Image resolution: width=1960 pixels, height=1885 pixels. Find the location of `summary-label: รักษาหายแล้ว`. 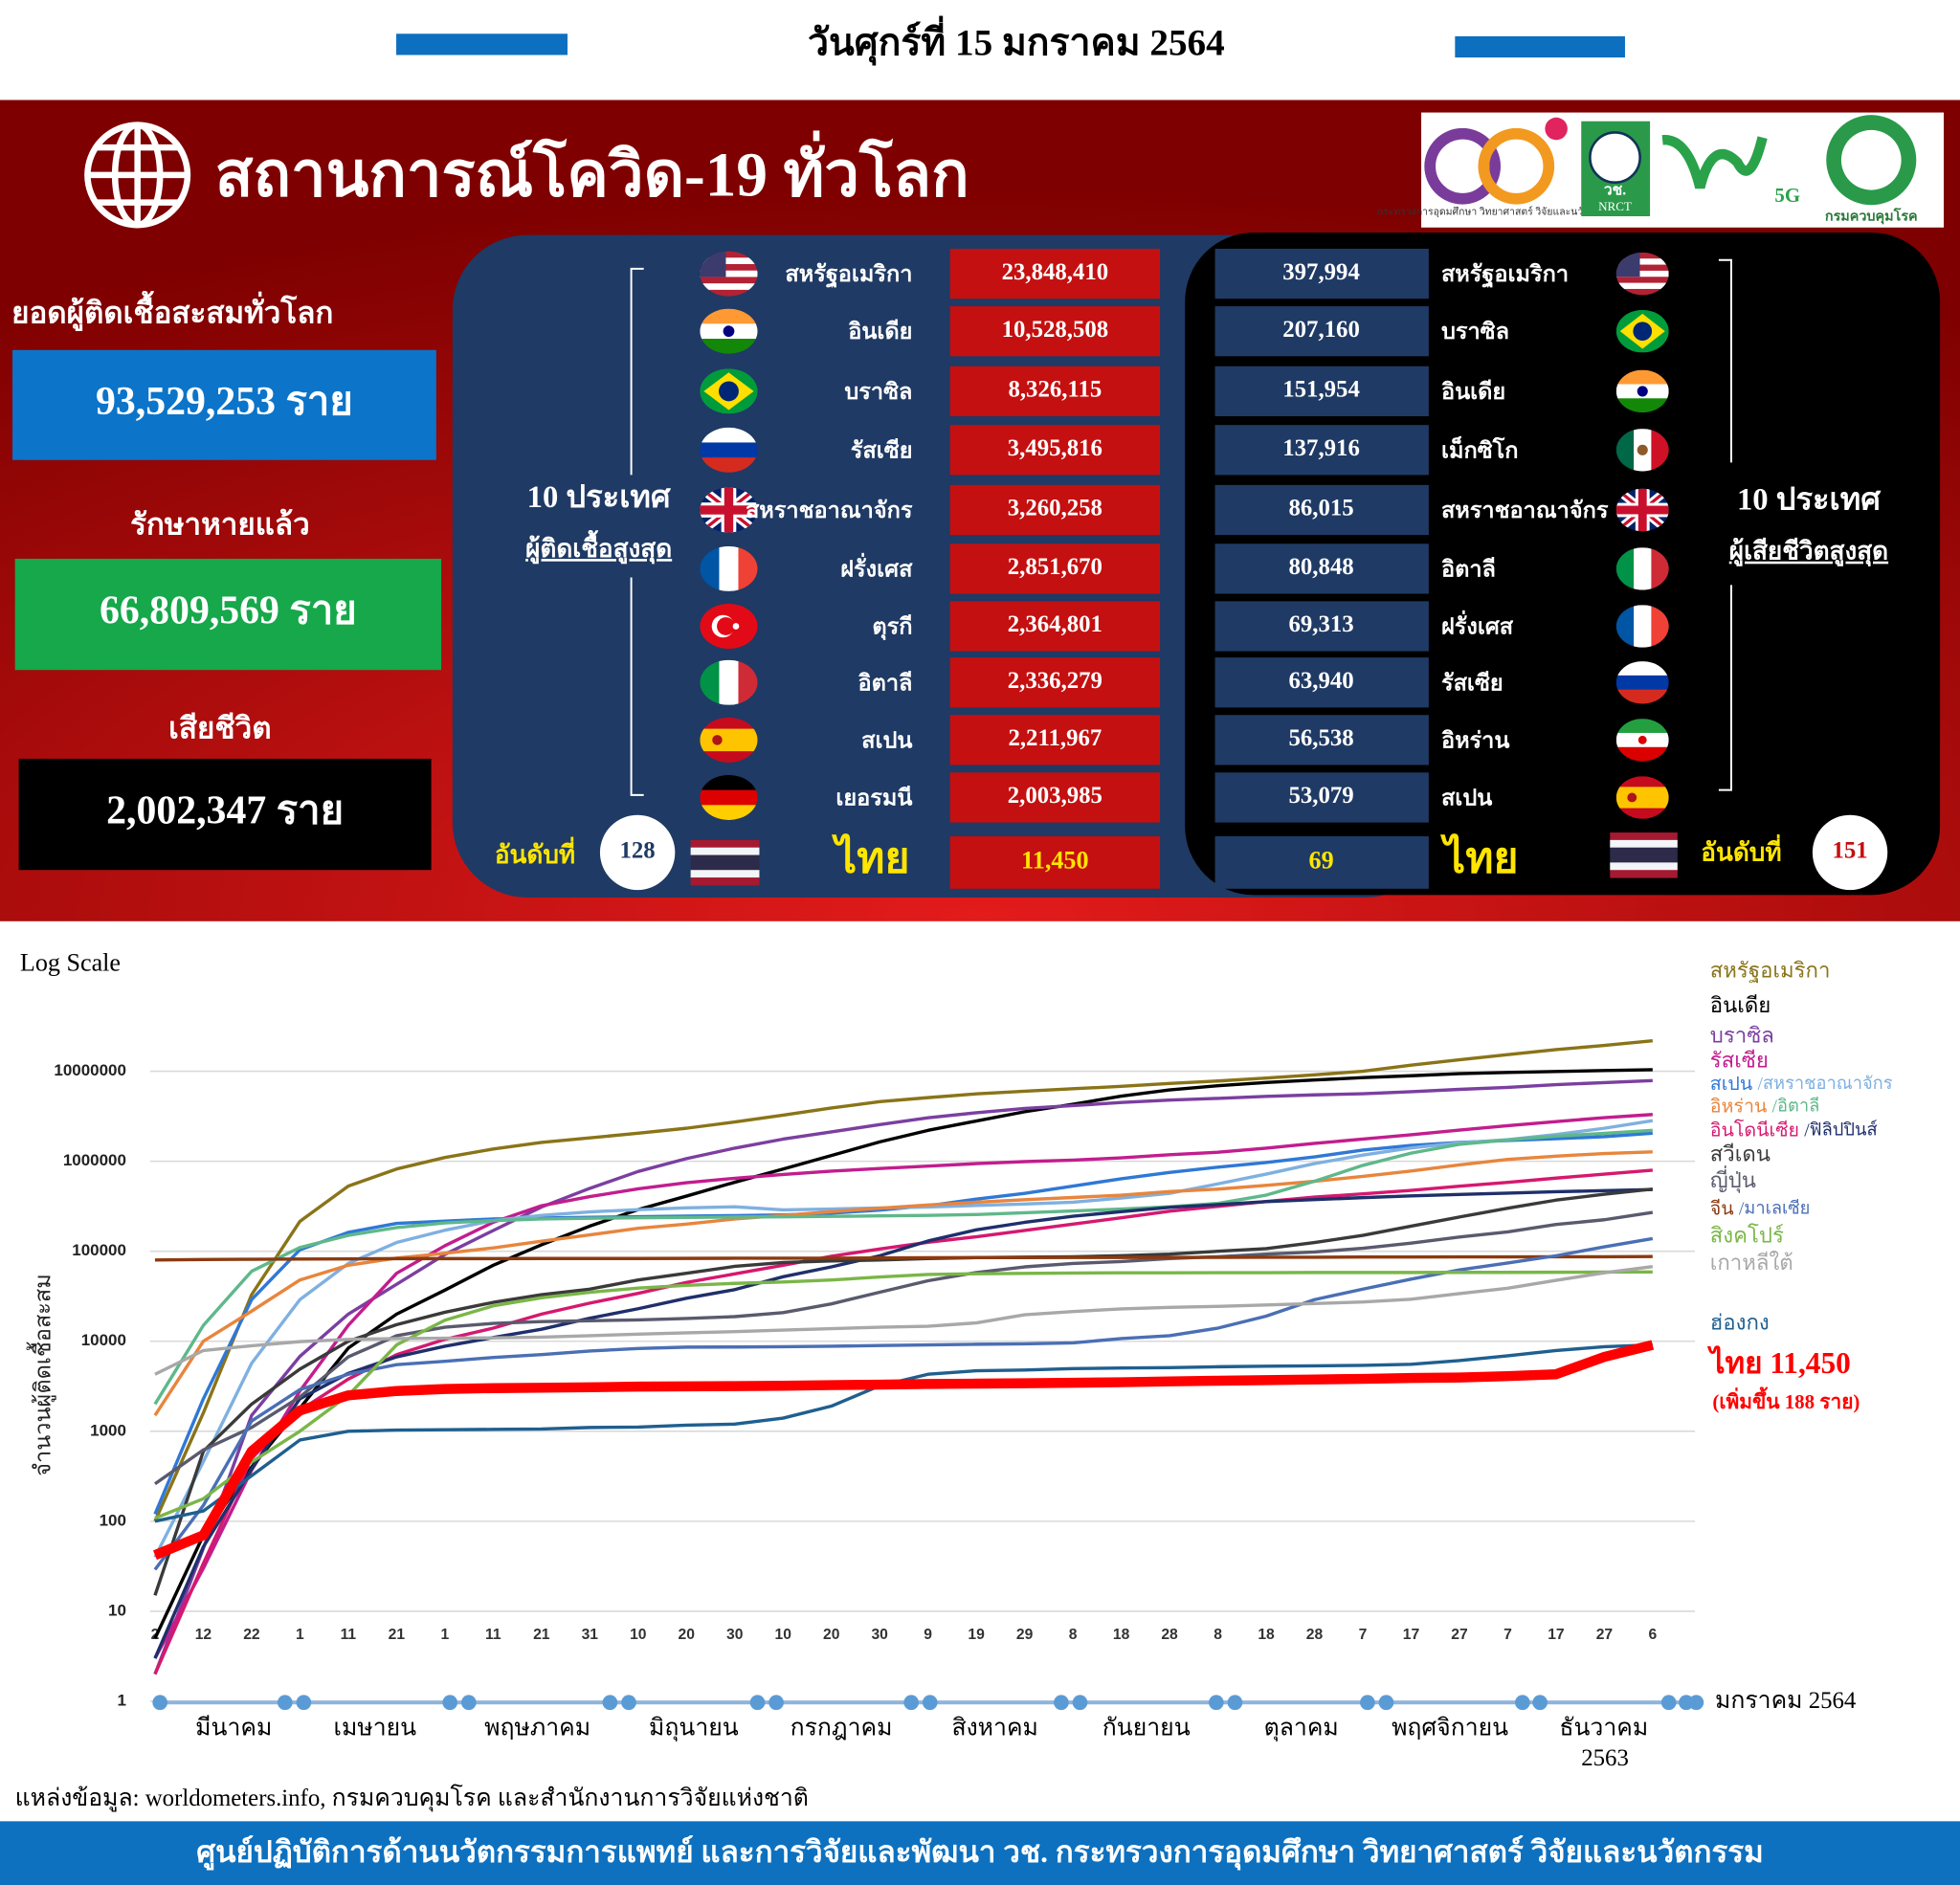

summary-label: รักษาหายแล้ว is located at coordinates (220, 524).